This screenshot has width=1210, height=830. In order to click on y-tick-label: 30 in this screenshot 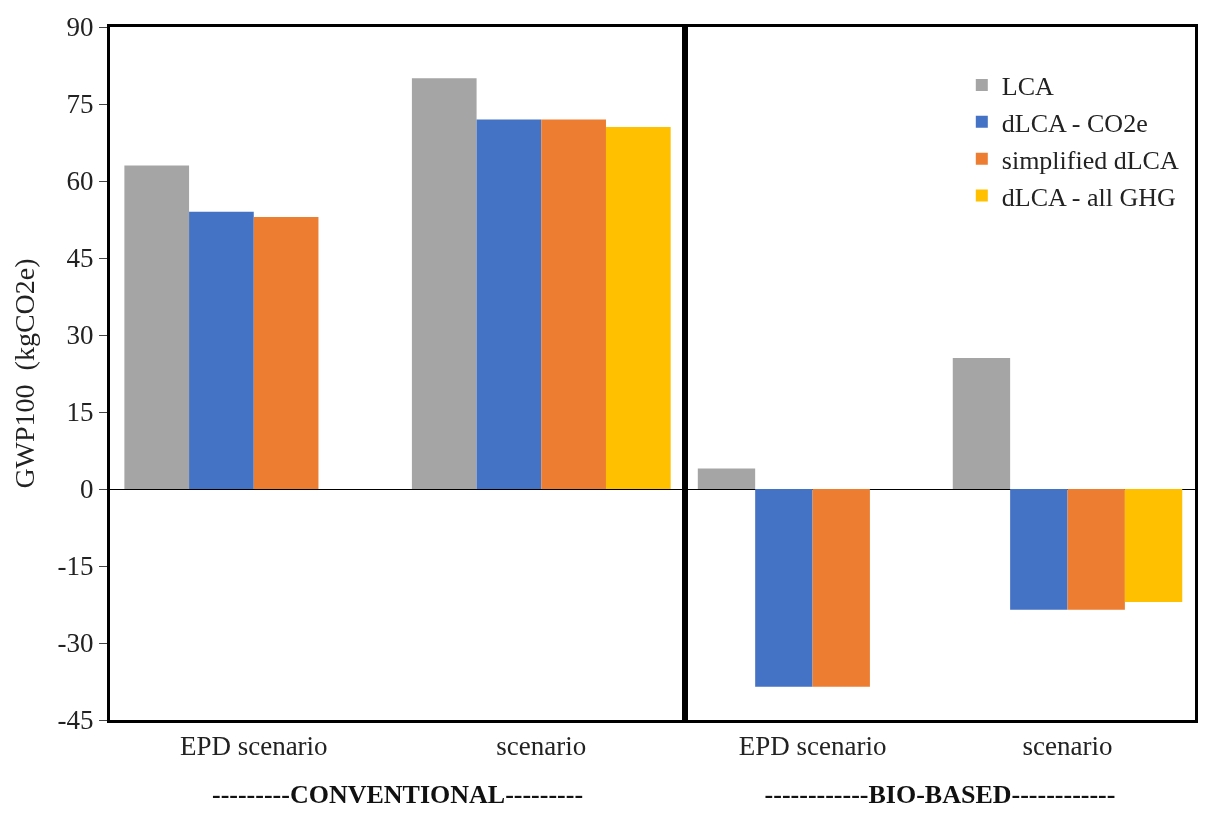, I will do `click(80, 335)`.